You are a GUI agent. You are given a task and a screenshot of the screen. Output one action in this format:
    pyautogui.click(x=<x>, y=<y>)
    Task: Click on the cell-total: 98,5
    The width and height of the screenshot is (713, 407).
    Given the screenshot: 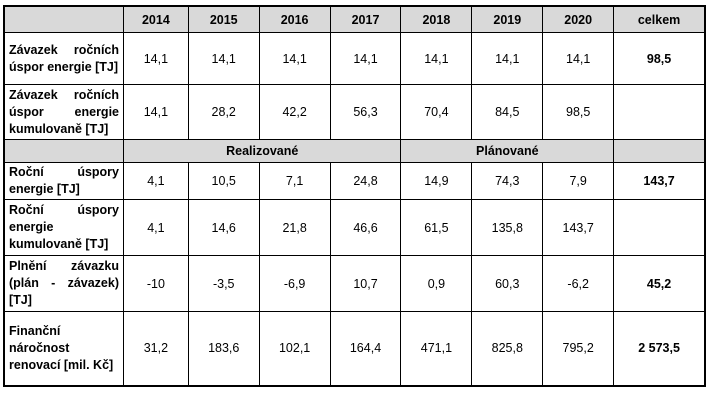 What is the action you would take?
    pyautogui.click(x=659, y=58)
    